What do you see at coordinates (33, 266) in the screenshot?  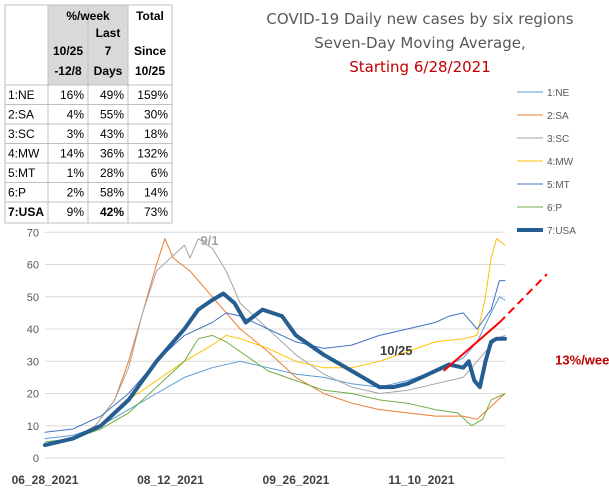 I see `y-tick-label: 60` at bounding box center [33, 266].